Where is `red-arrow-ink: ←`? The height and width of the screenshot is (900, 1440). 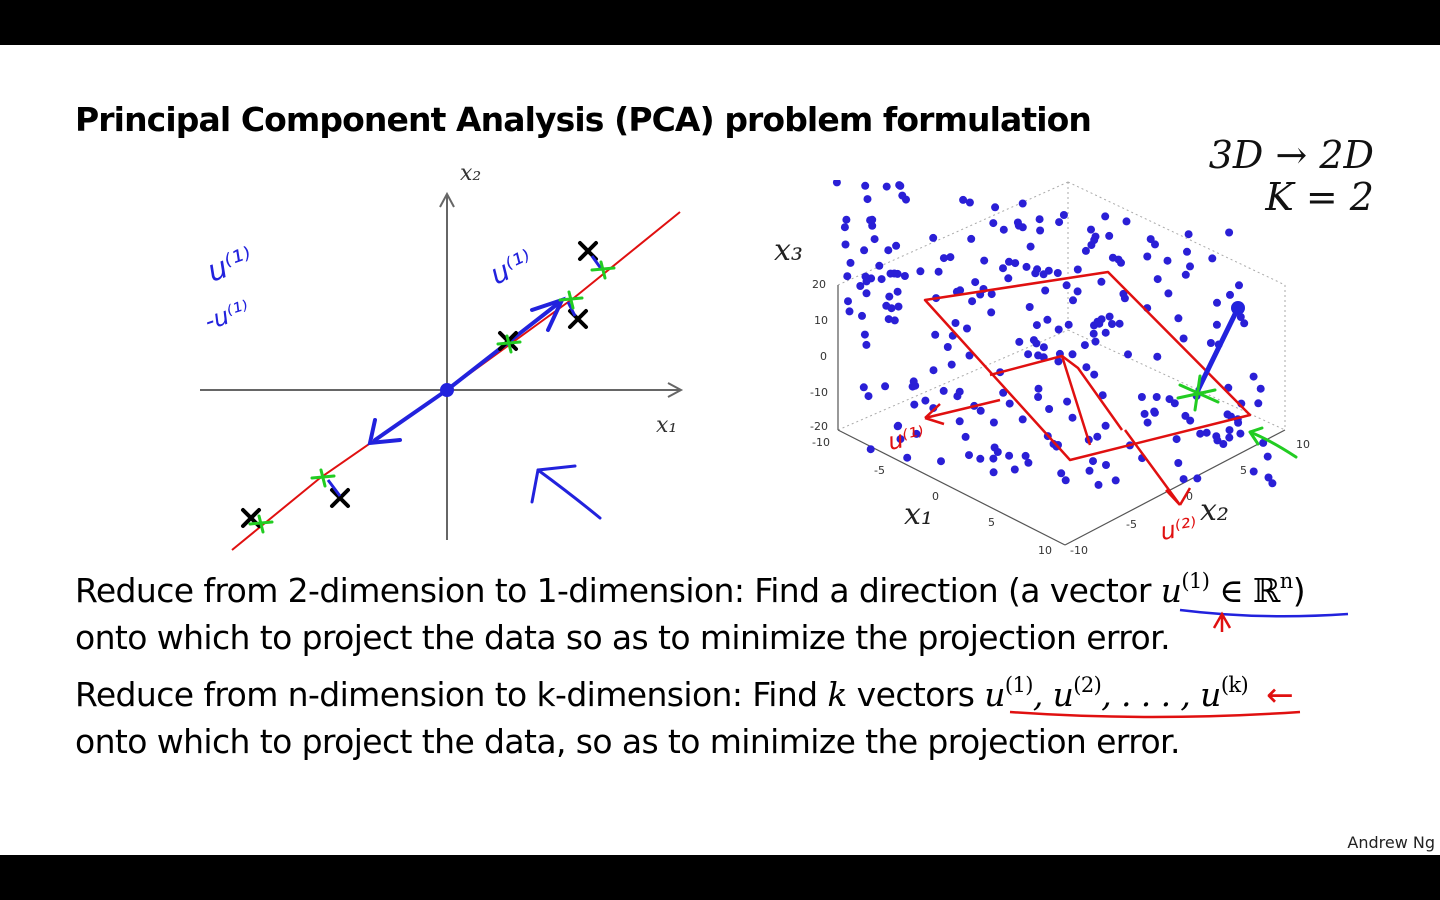 red-arrow-ink: ← is located at coordinates (1280, 694).